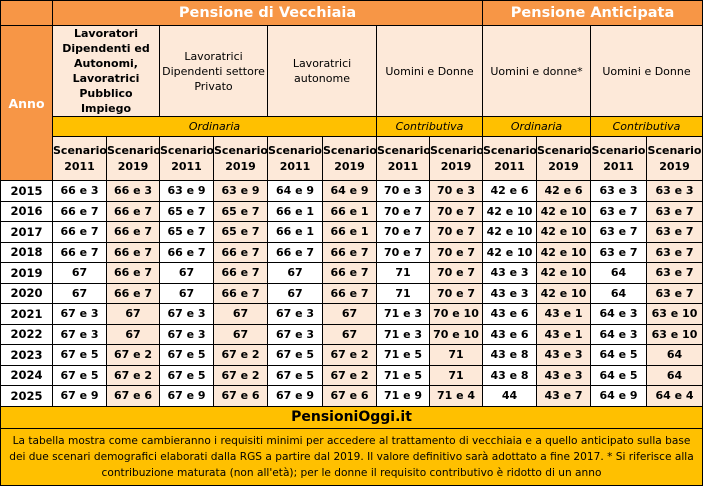  I want to click on value-cell-2011: 43 e 6, so click(509, 314).